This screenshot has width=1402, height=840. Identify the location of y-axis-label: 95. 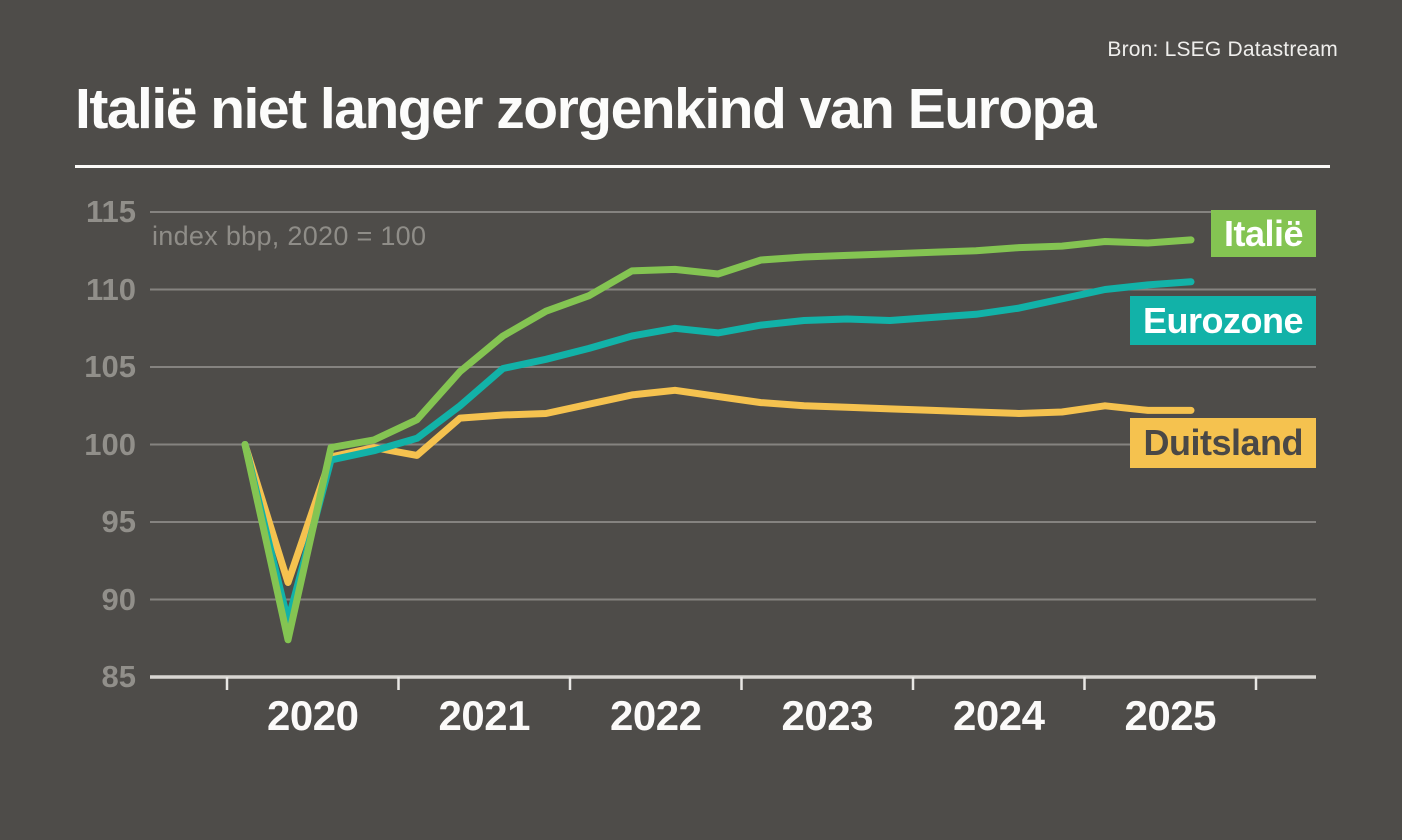
(118, 521).